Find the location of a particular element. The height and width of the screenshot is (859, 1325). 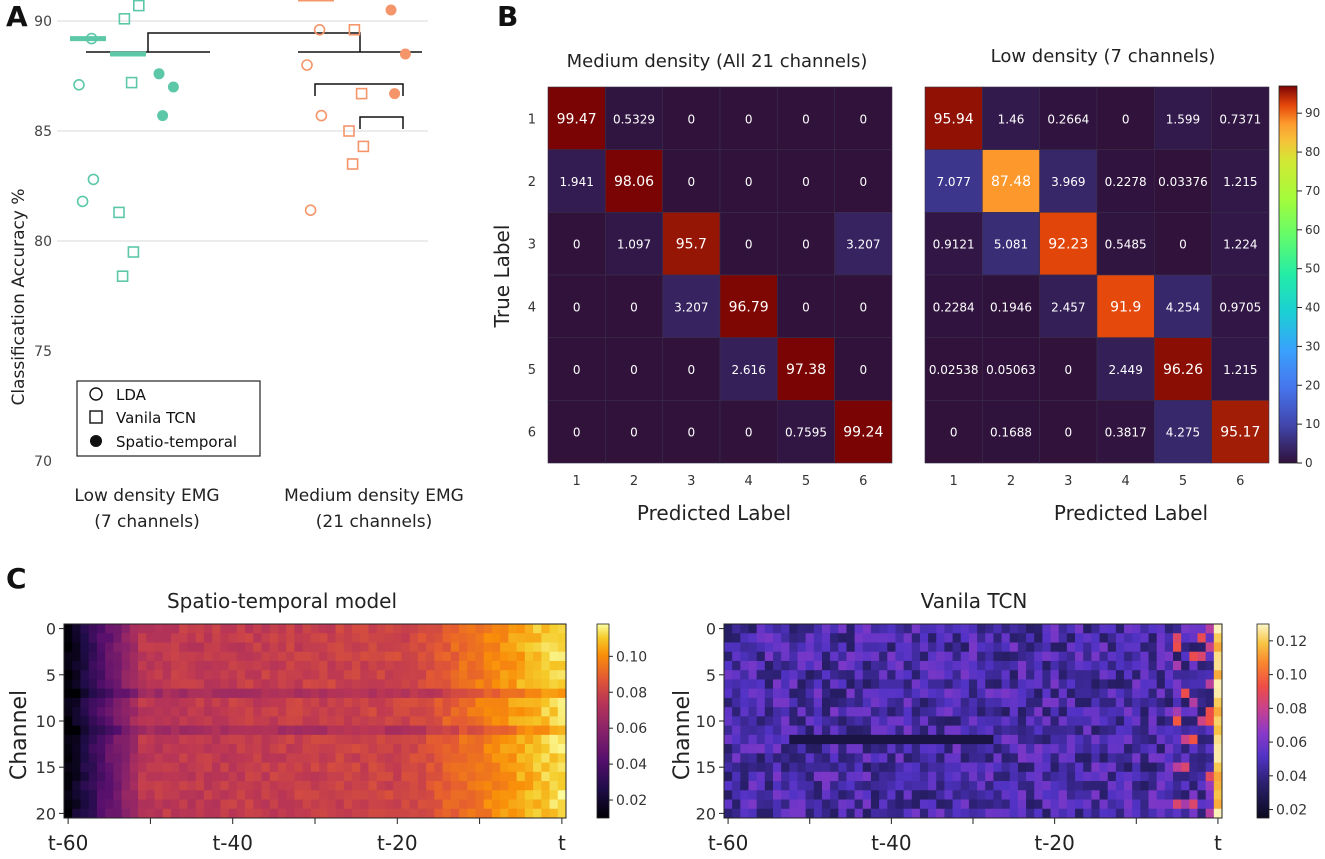

cm-cell-value: 0 is located at coordinates (692, 370).